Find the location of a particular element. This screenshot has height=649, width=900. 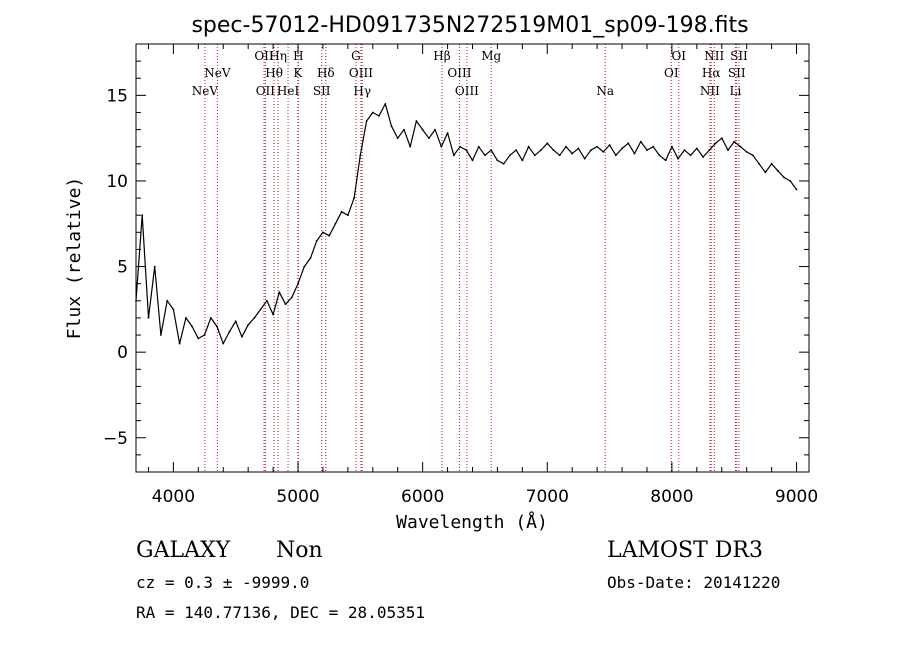

subclass-label: Non is located at coordinates (299, 550).